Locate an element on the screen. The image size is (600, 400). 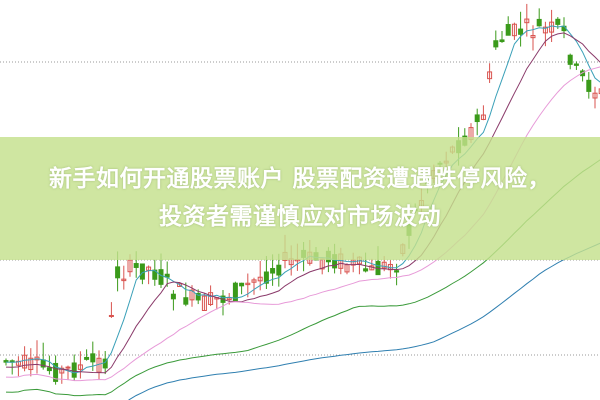
headline-line-1: 新手如何开通股票账户 股票配资遭遇跌停风险， is located at coordinates (299, 179).